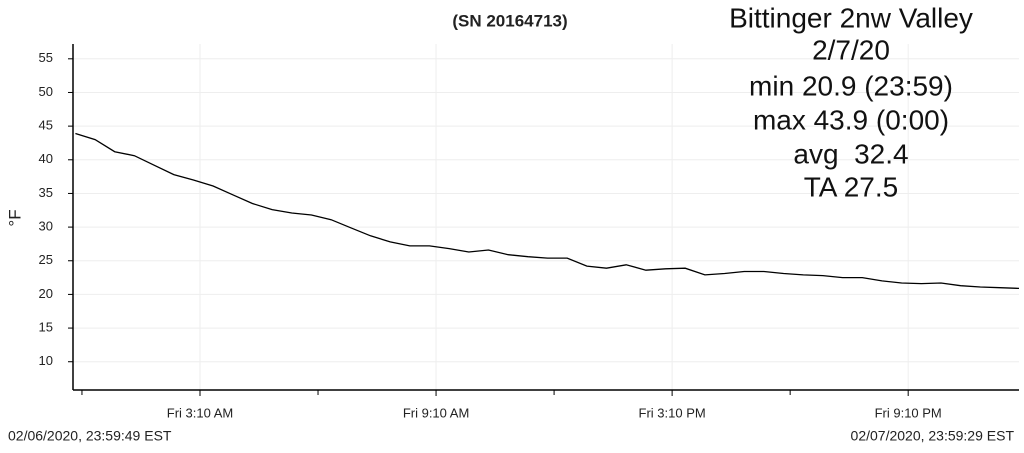  I want to click on x-tick-label: Fri 9:10 AM, so click(436, 412).